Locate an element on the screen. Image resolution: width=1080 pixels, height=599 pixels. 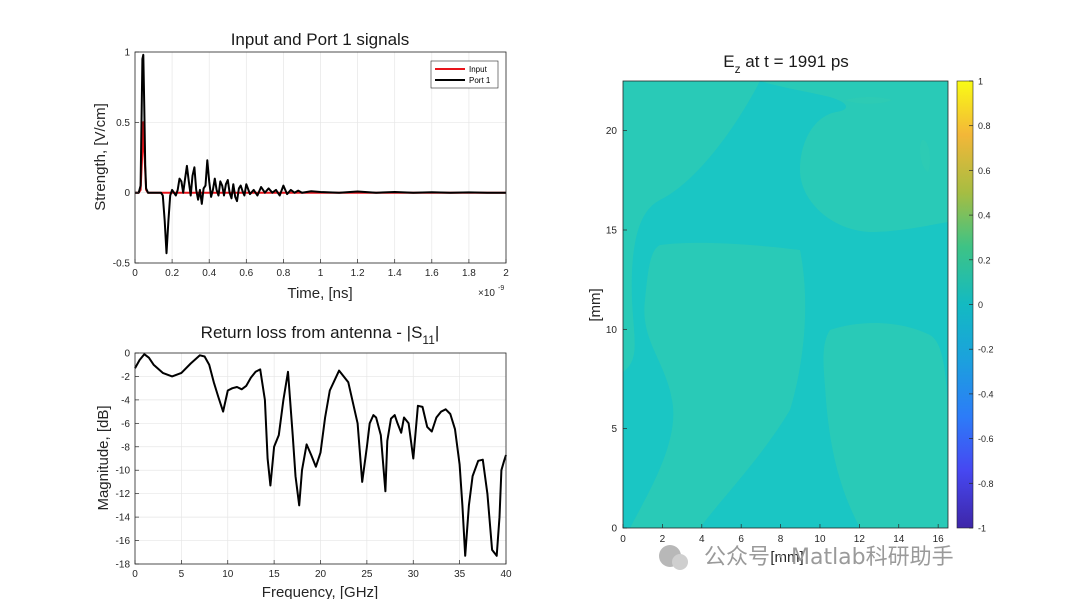
chart-title-1: Input and Port 1 signals is located at coordinates (320, 39).